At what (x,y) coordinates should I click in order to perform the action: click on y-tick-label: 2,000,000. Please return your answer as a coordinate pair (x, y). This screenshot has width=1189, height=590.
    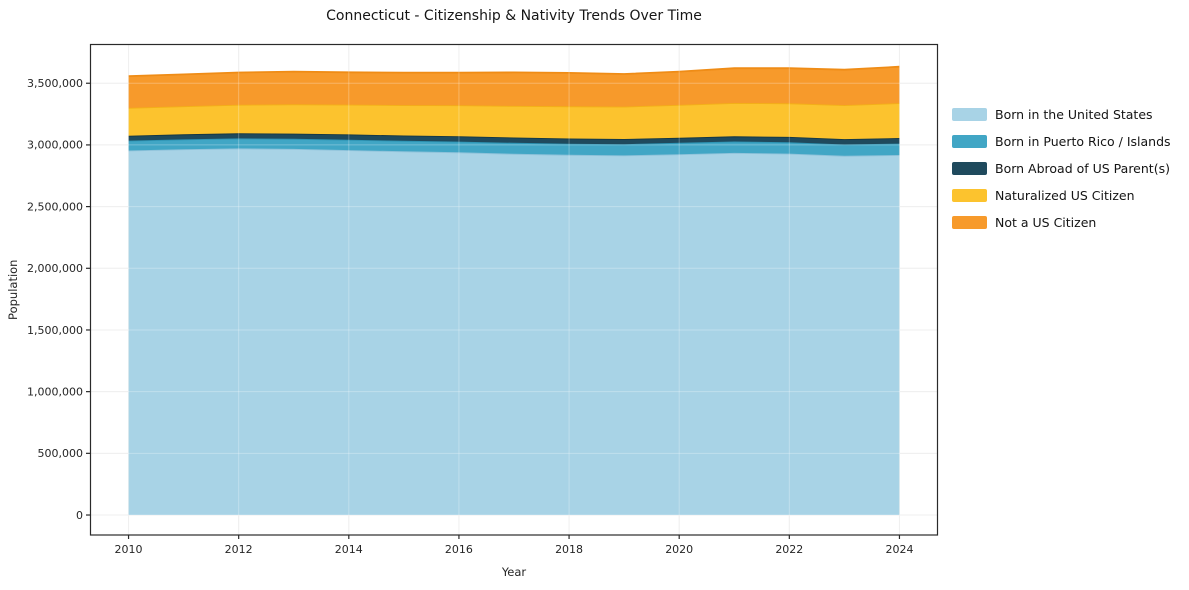
    Looking at the image, I should click on (55, 268).